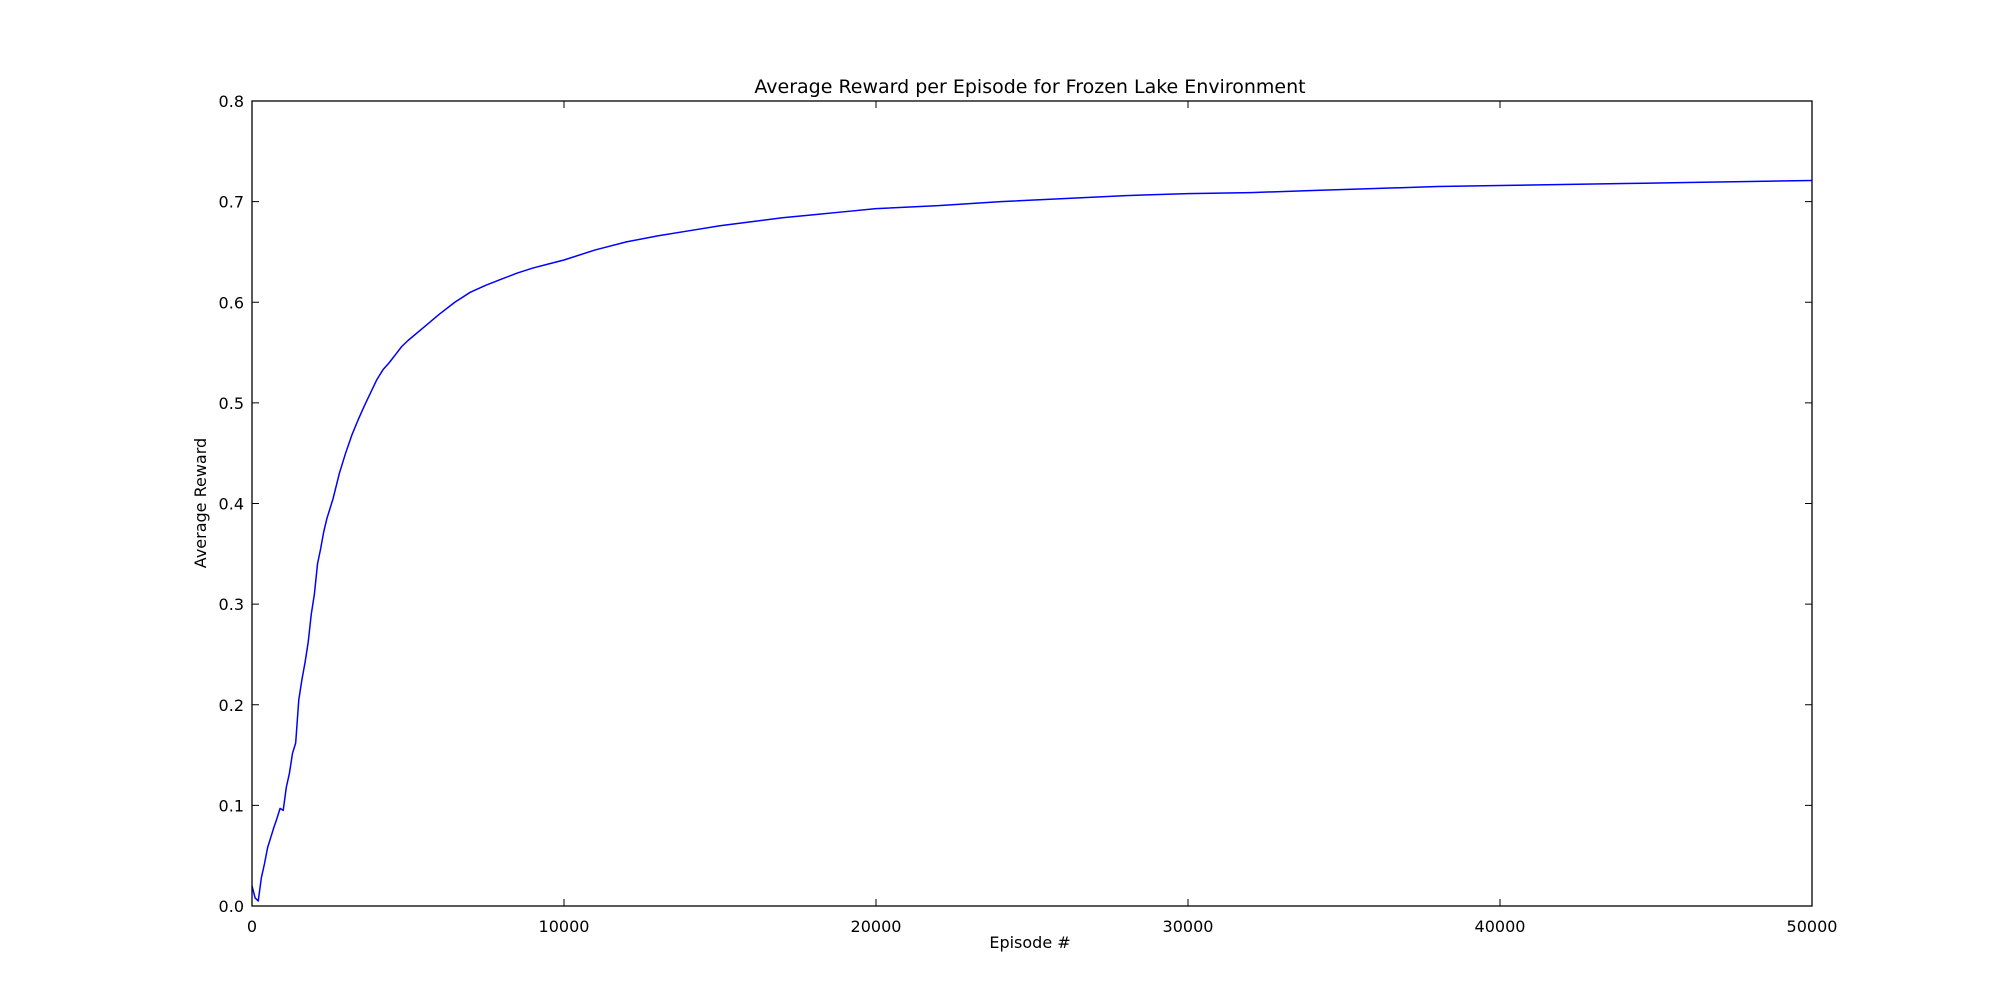  What do you see at coordinates (1188, 926) in the screenshot?
I see `x-tick-label: 30000` at bounding box center [1188, 926].